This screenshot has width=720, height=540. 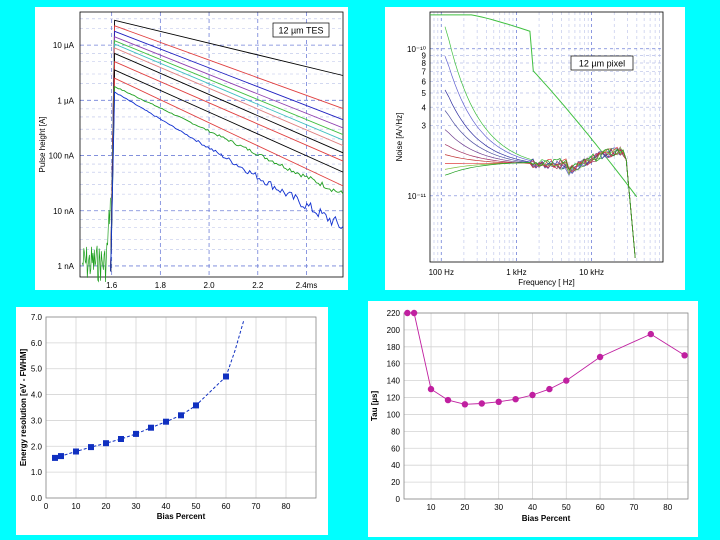 What do you see at coordinates (394, 330) in the screenshot?
I see `y-tick-label: 200` at bounding box center [394, 330].